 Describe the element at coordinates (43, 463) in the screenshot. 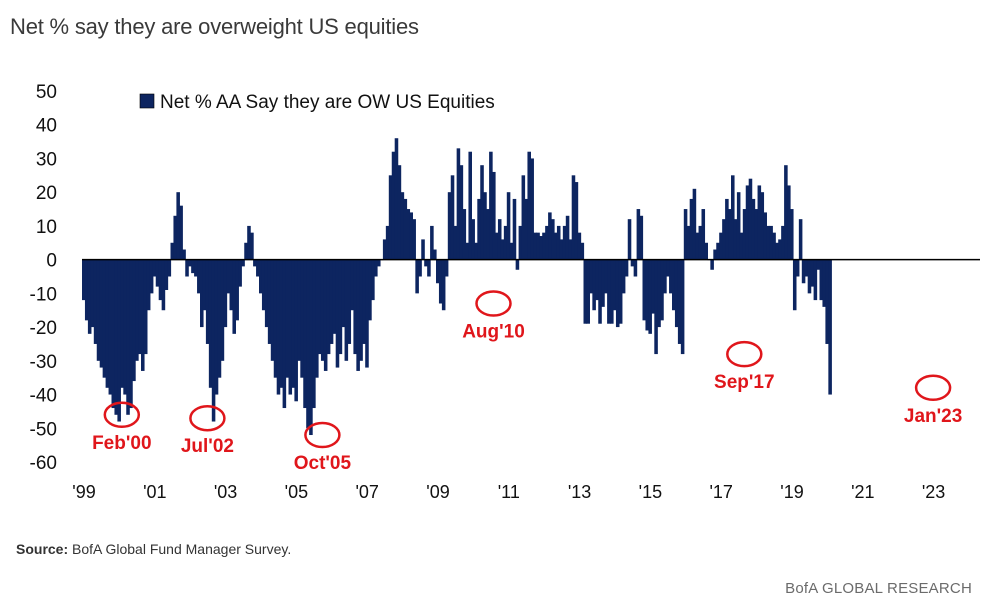

I see `y-tick-label: -60` at that location.